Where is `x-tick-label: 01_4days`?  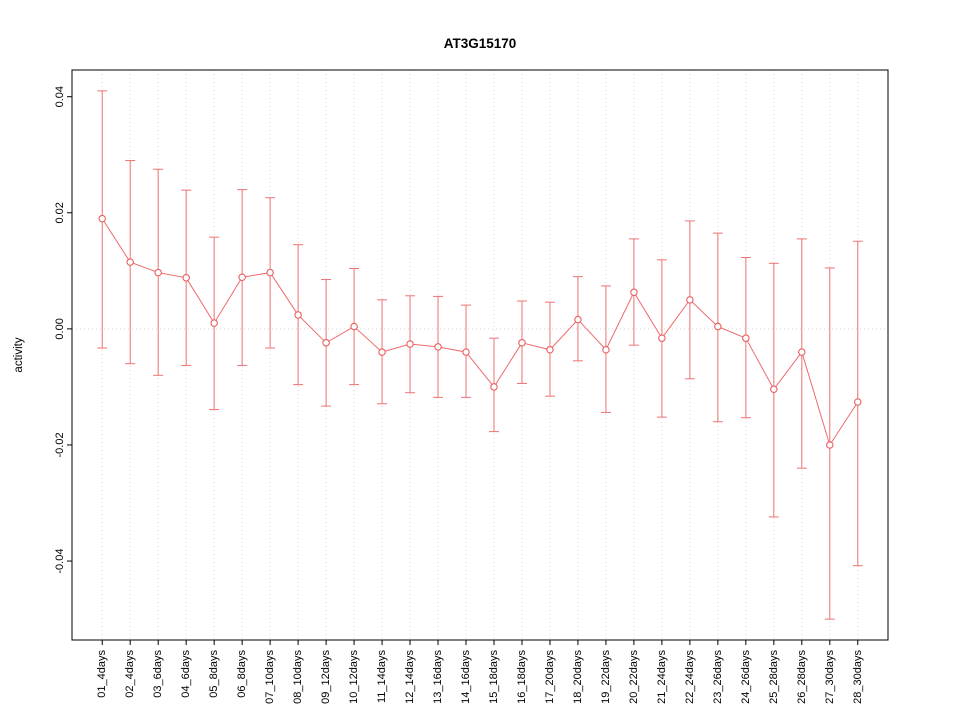 x-tick-label: 01_4days is located at coordinates (102, 674).